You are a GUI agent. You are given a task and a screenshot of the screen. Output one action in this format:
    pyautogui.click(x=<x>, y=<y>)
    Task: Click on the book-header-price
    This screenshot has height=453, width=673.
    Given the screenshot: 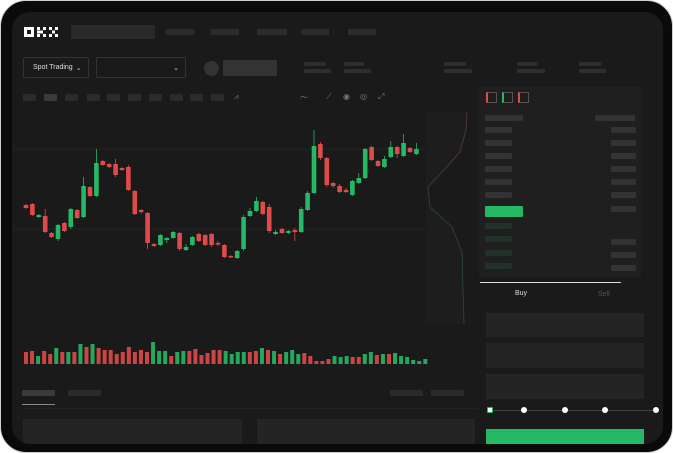 What is the action you would take?
    pyautogui.click(x=504, y=118)
    